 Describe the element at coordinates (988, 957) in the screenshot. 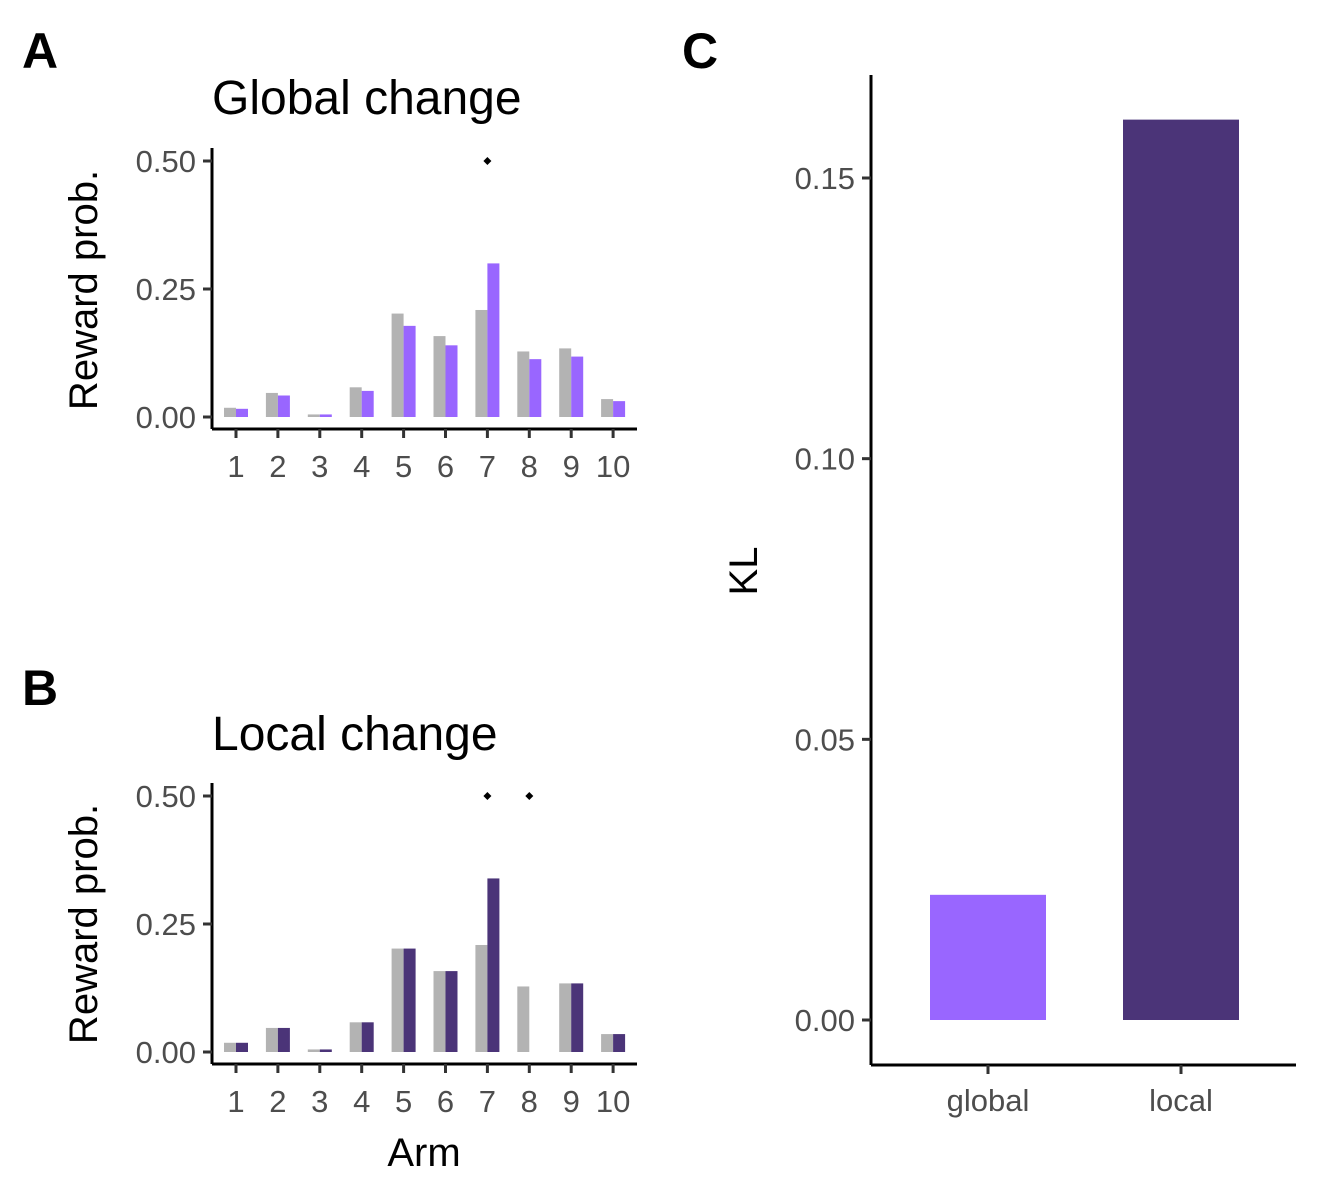

I see `panel-c-bar-global` at that location.